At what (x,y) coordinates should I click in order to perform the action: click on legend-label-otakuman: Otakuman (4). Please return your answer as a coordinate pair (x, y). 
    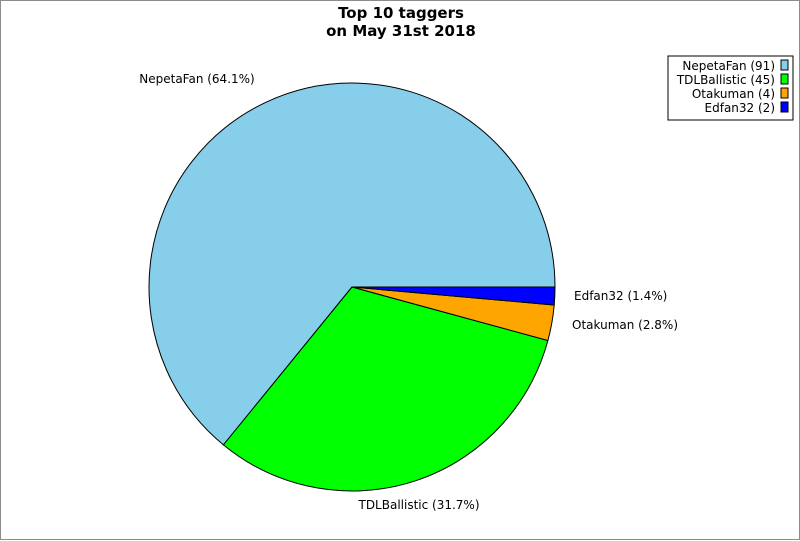
    Looking at the image, I should click on (733, 94).